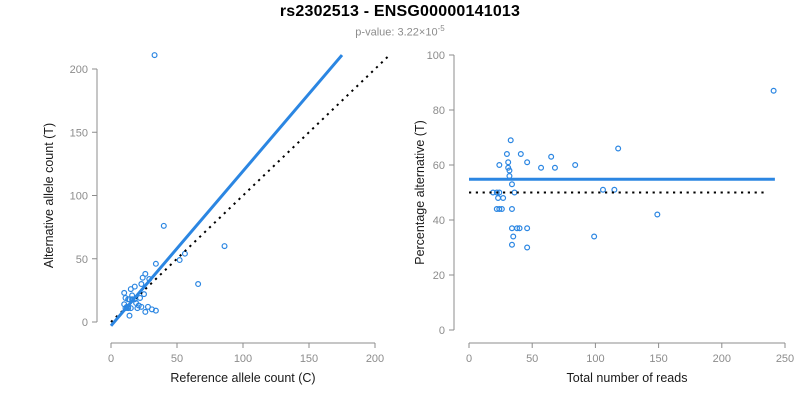 The image size is (800, 400). Describe the element at coordinates (627, 378) in the screenshot. I see `x-axis-title: Total number of reads` at that location.